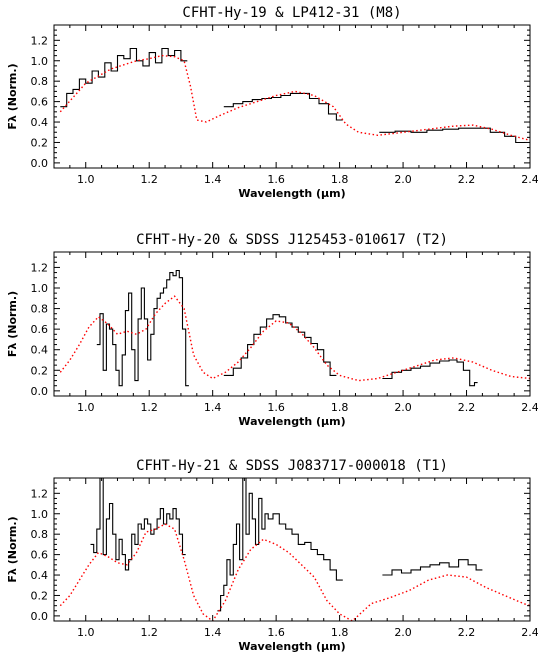  I want to click on panel-title: CFHT-Hy-20 & SDSS J125453-010617 (T2), so click(292, 240).